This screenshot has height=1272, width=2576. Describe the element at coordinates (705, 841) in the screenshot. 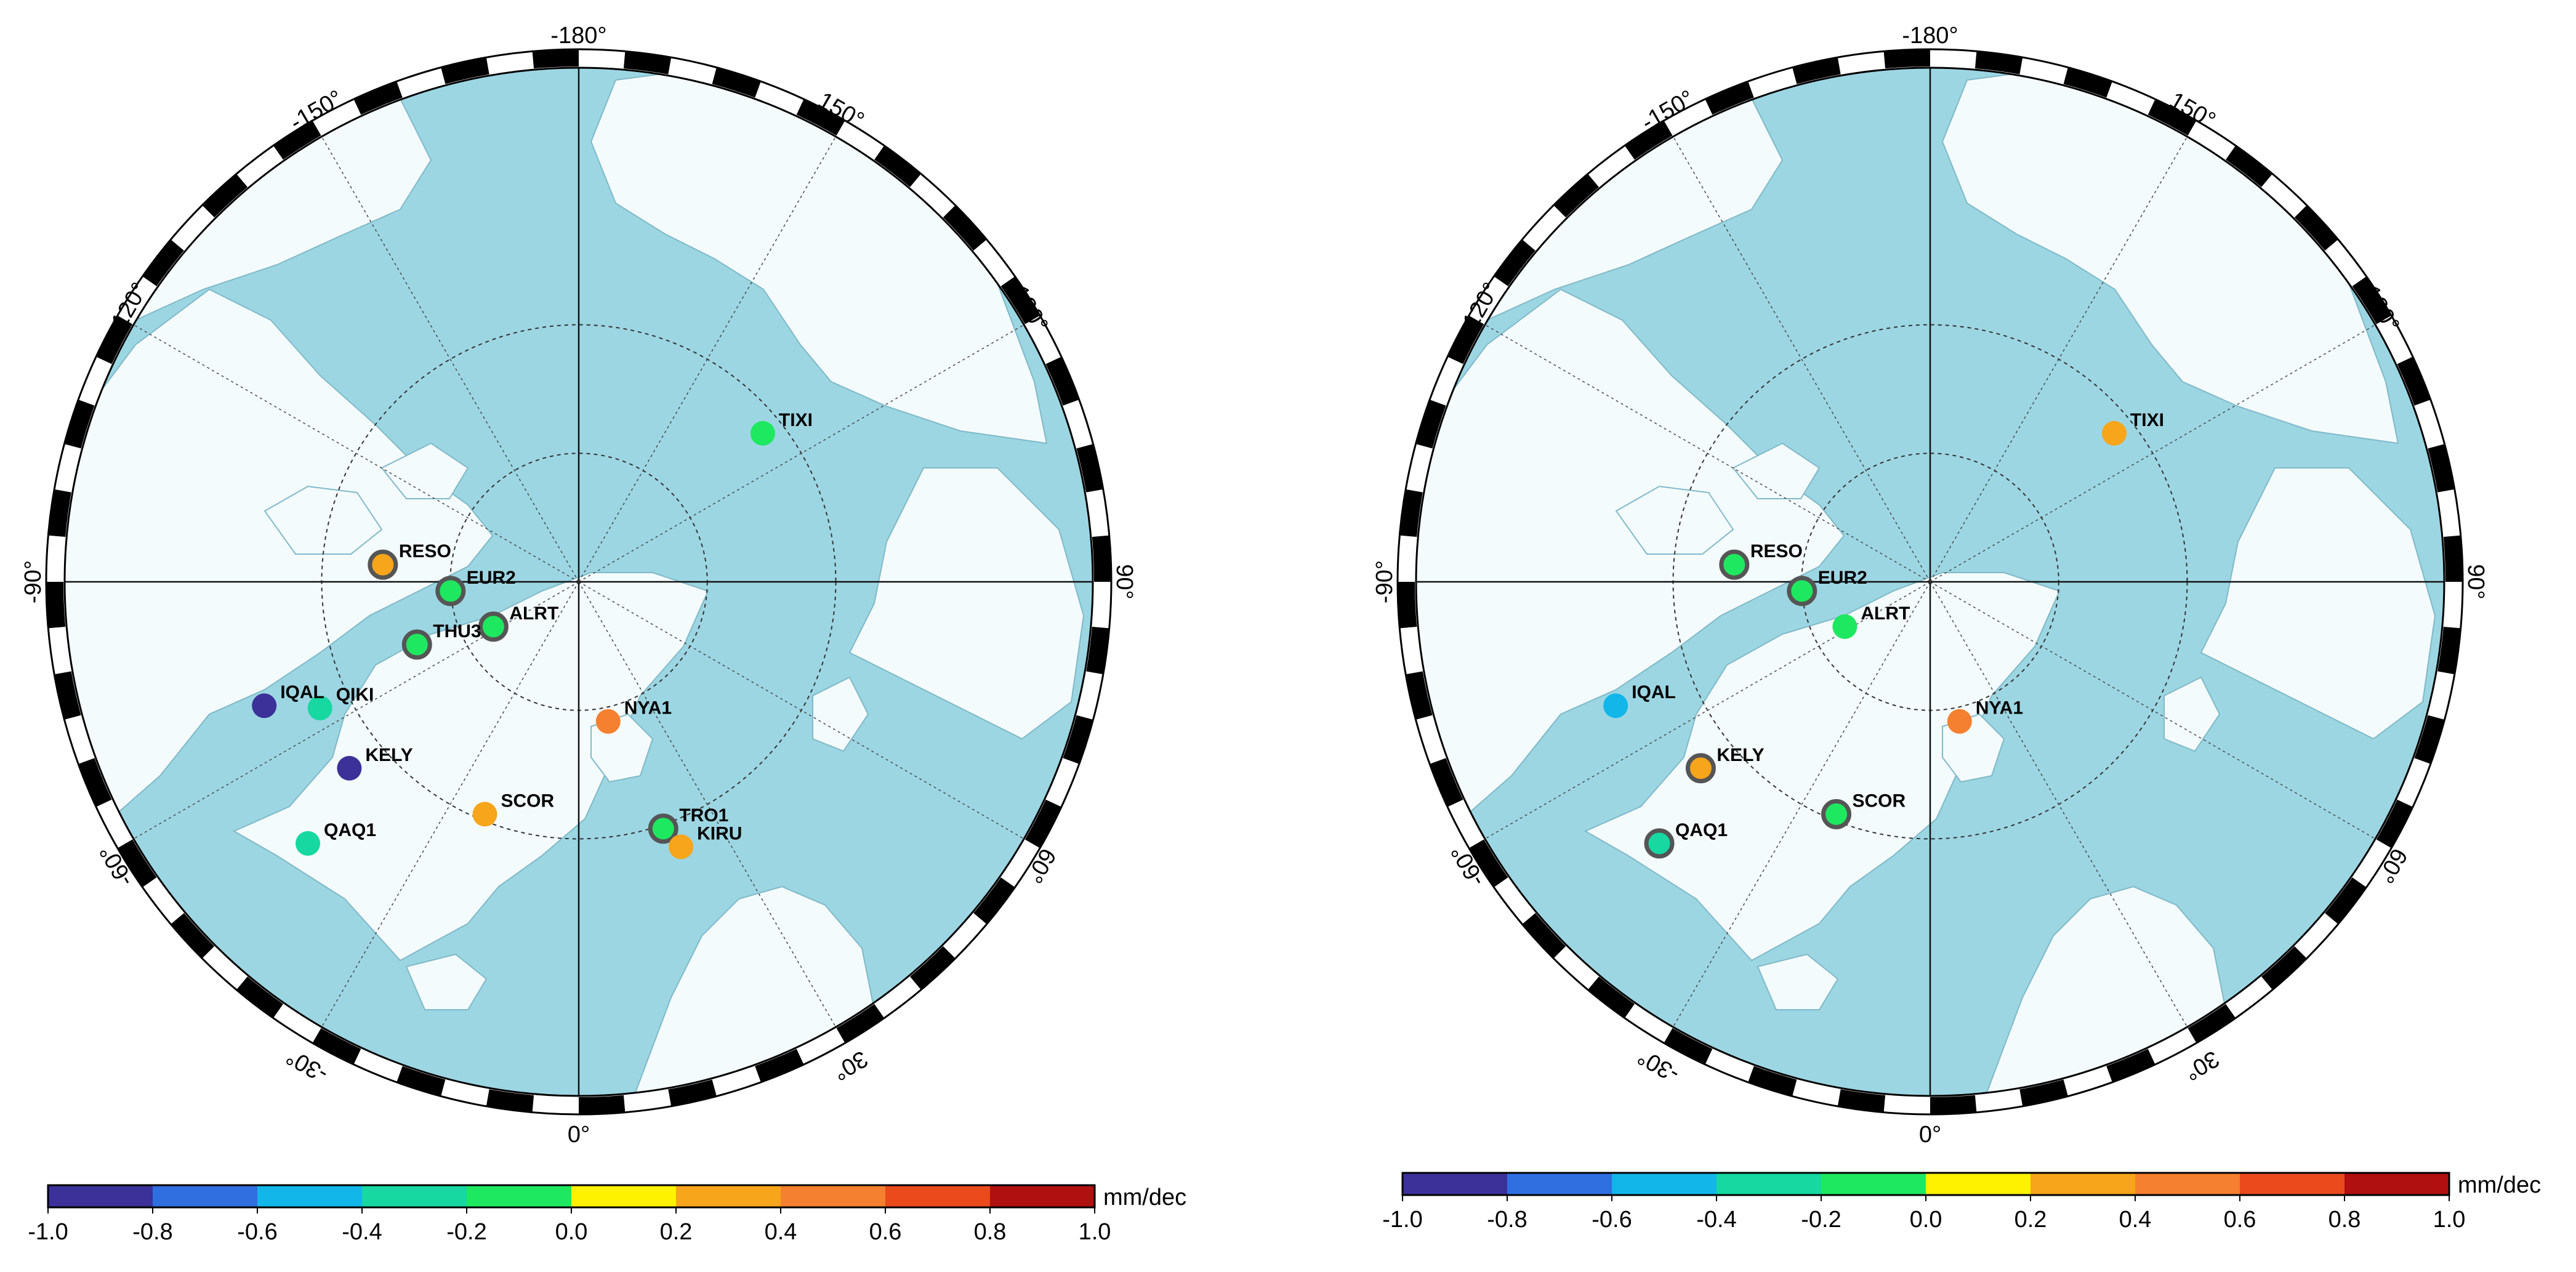

I see `station-kiru: KIRU` at that location.